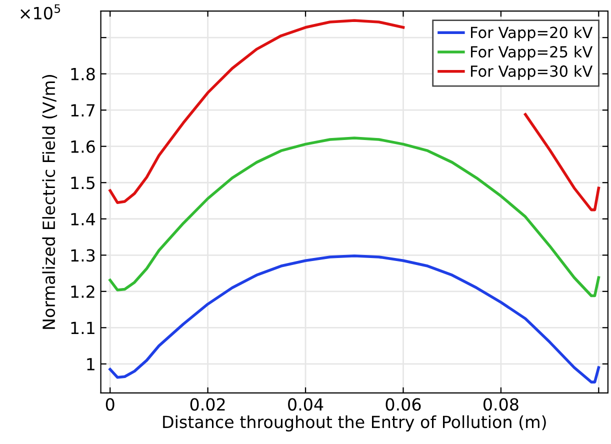  Describe the element at coordinates (50, 202) in the screenshot. I see `y-axis-title: Normalized Electric Field (V/m)` at that location.